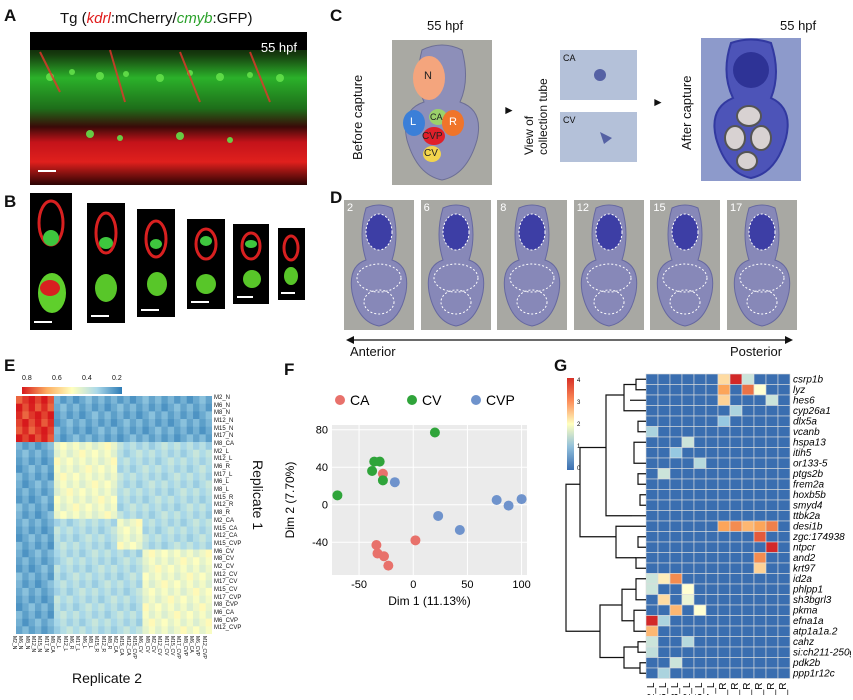 Image resolution: width=853 pixels, height=700 pixels. I want to click on x-tick-label: 50, so click(467, 585).